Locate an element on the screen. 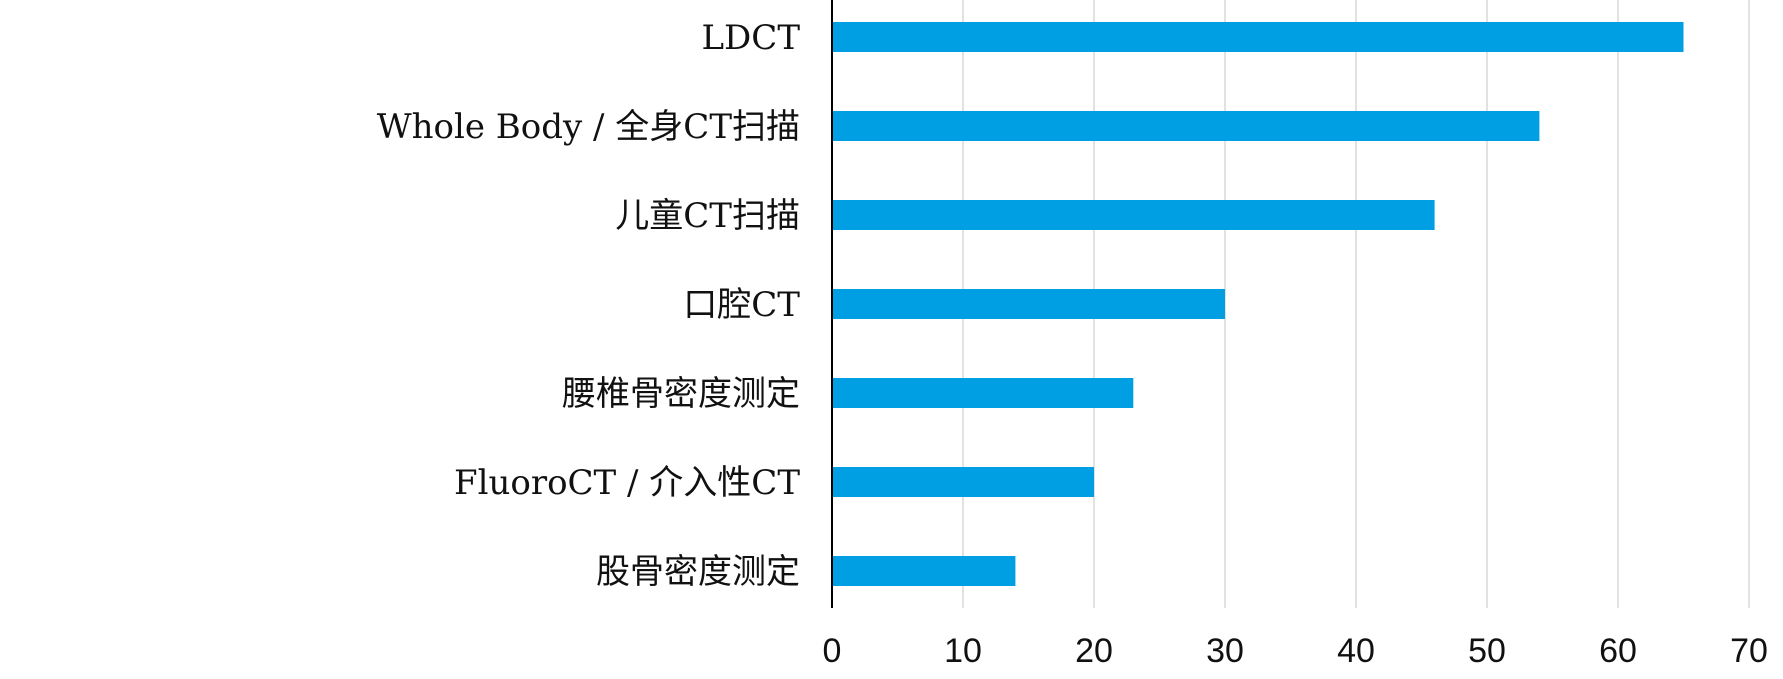  x-tick-label: 20 is located at coordinates (1094, 651).